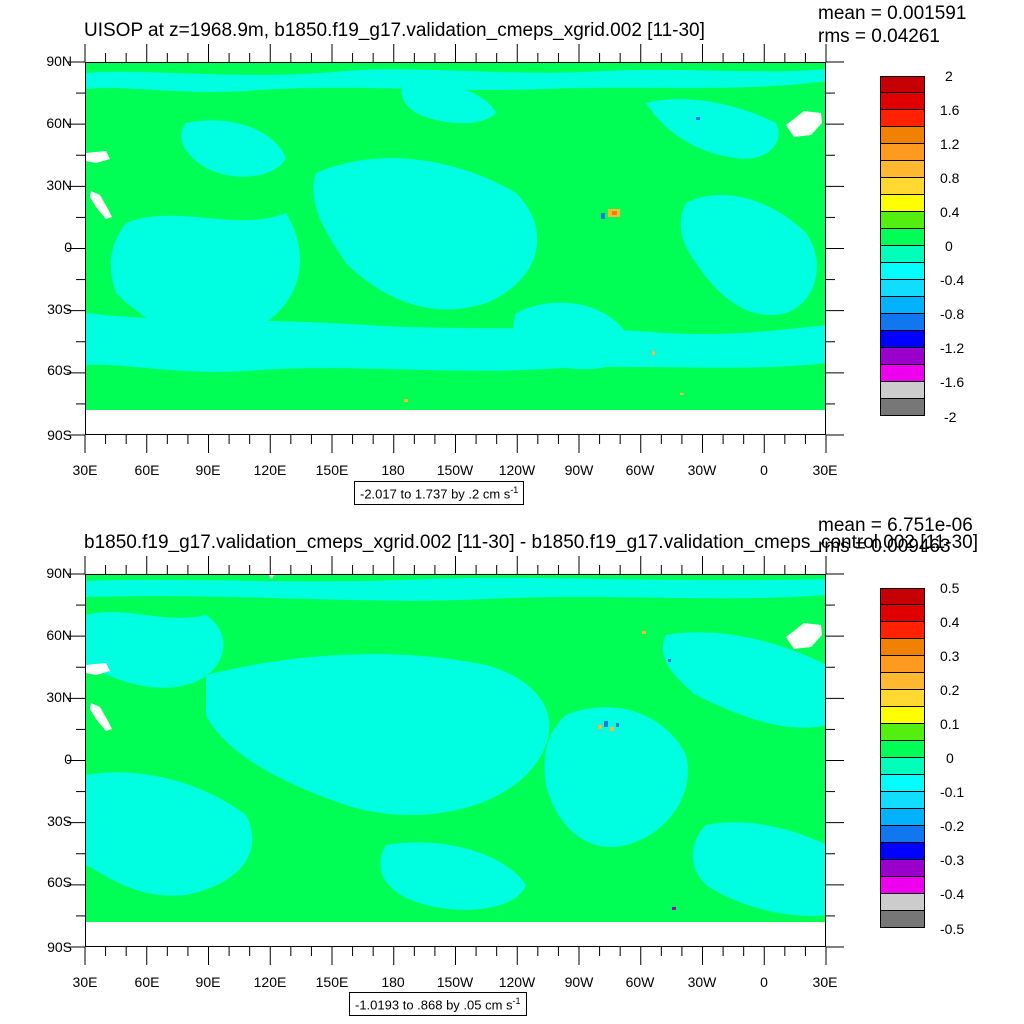 The image size is (1024, 1024). Describe the element at coordinates (952, 894) in the screenshot. I see `colorbar-label: -0.4` at that location.